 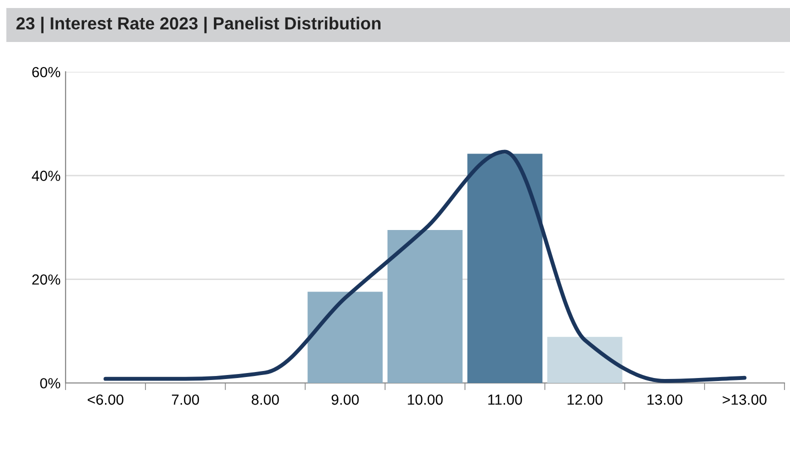 I want to click on y-tick-label: 20%, so click(x=46, y=279).